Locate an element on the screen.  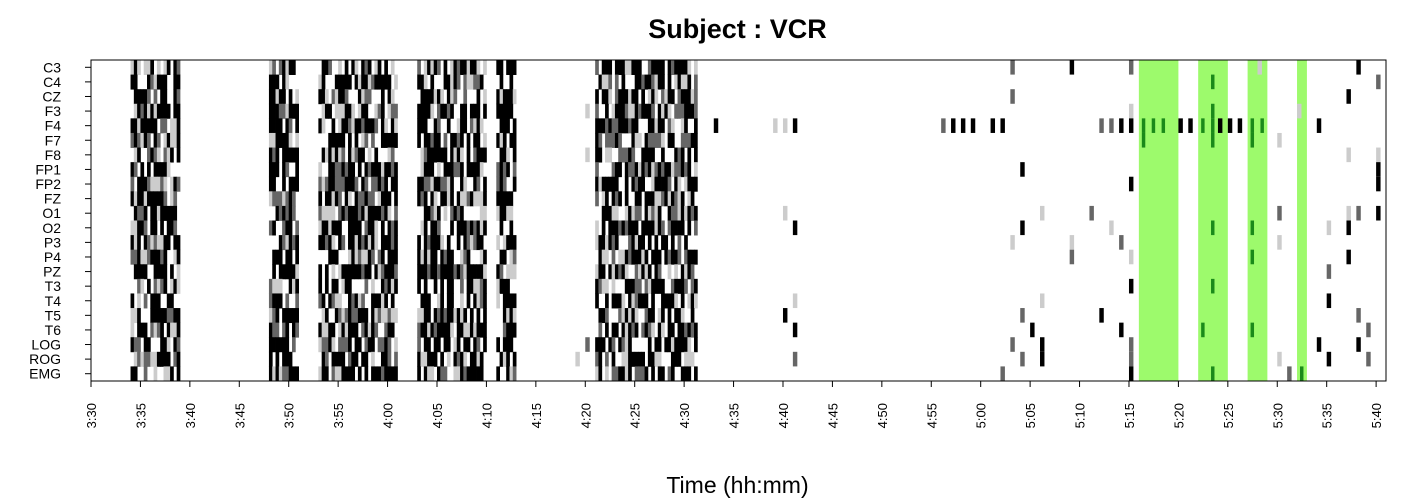
x-tick-label: 5:35 is located at coordinates (1327, 415).